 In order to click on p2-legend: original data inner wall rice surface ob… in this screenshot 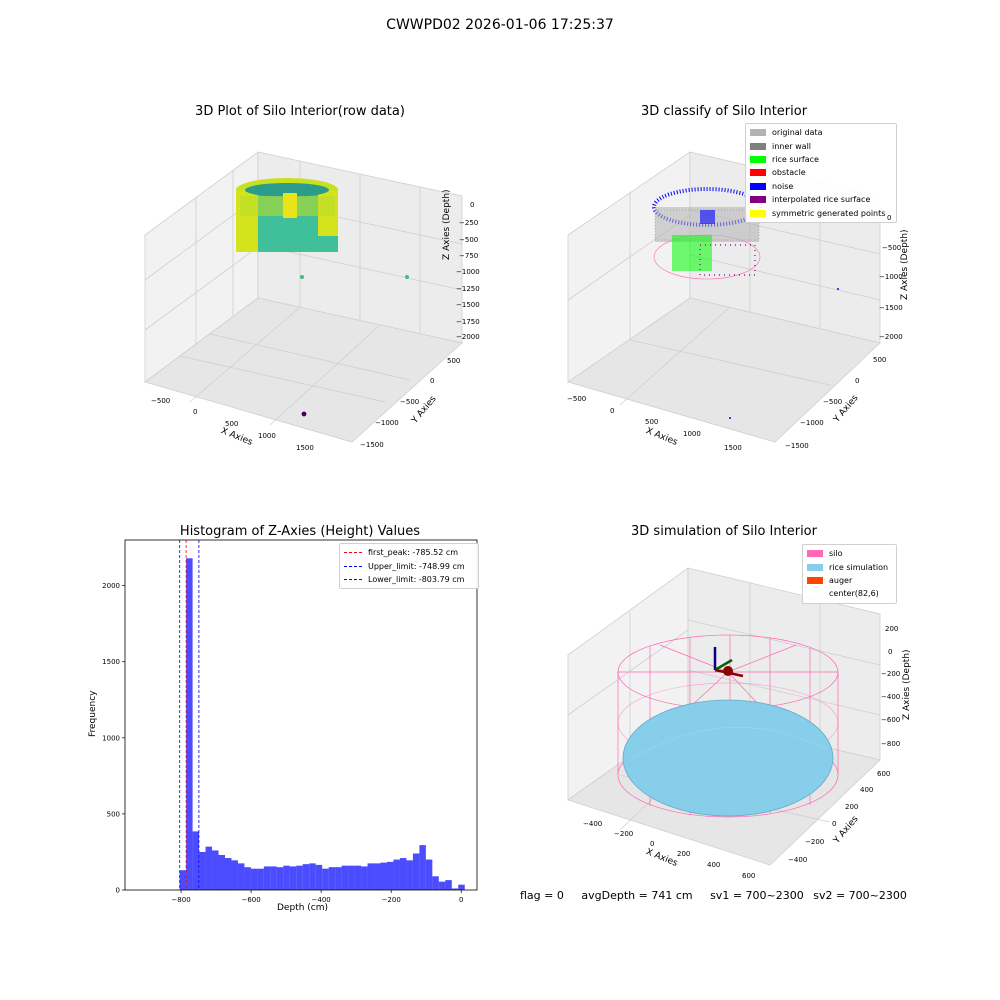, I will do `click(821, 173)`.